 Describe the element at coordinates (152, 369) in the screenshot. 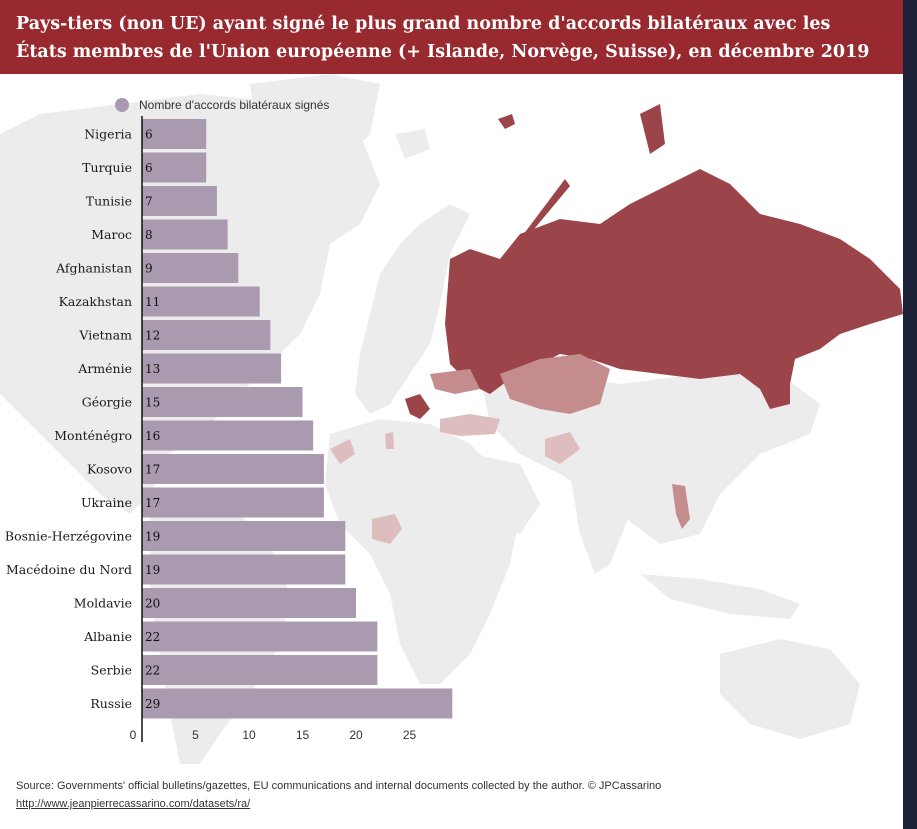

I see `value-label: 13` at that location.